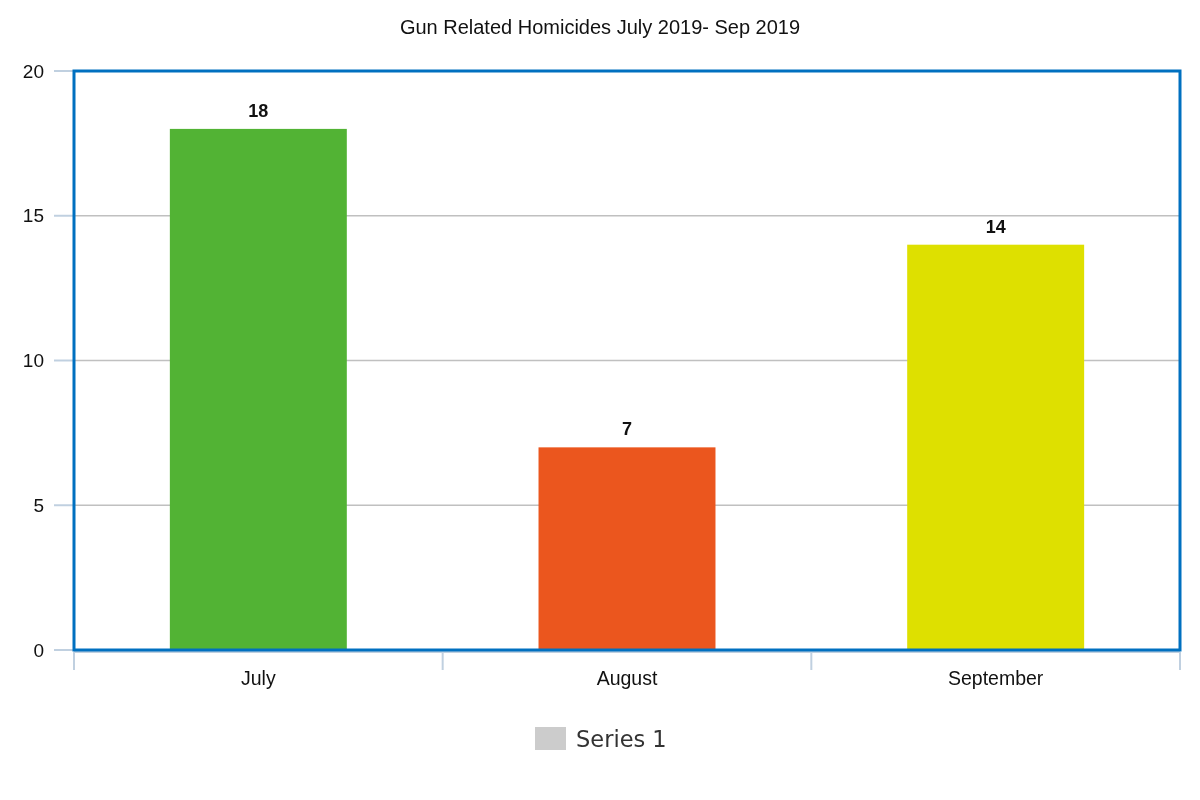 The width and height of the screenshot is (1200, 800). What do you see at coordinates (33, 361) in the screenshot?
I see `y-tick-label: 10` at bounding box center [33, 361].